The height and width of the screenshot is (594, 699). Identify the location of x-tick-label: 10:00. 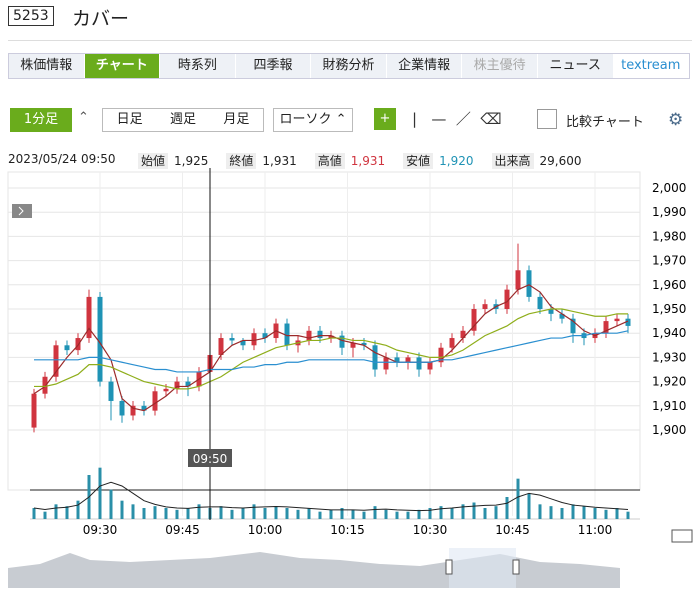
(265, 530).